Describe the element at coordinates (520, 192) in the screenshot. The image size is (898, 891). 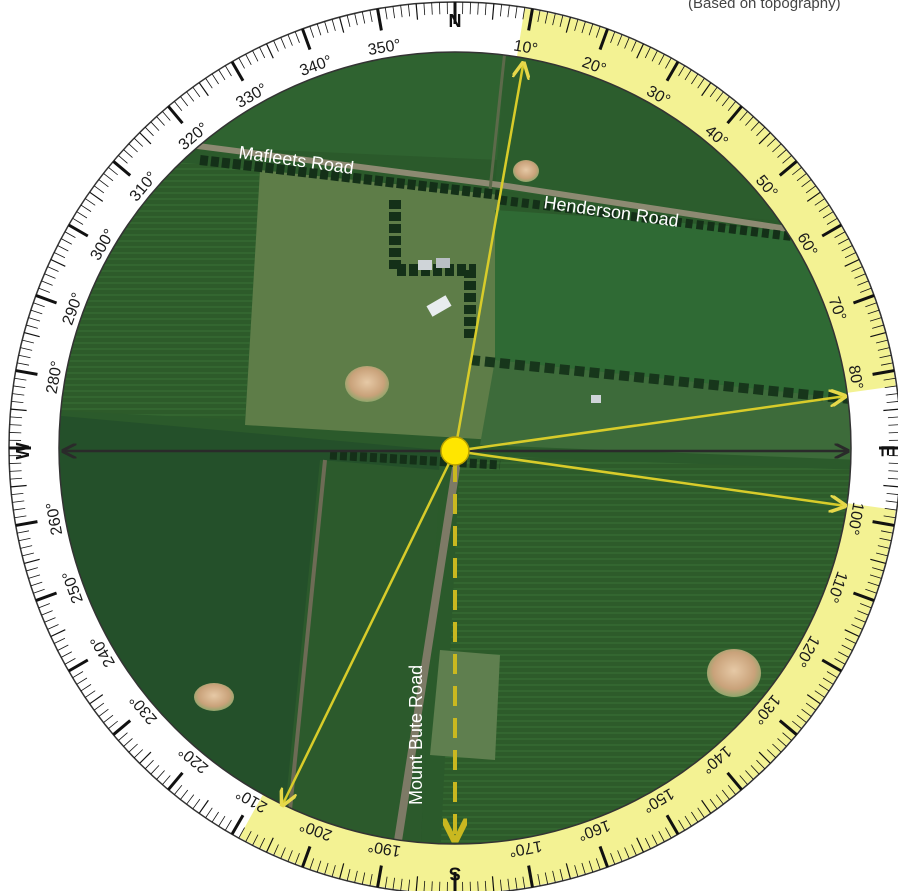
I see `mafleets-road-line` at that location.